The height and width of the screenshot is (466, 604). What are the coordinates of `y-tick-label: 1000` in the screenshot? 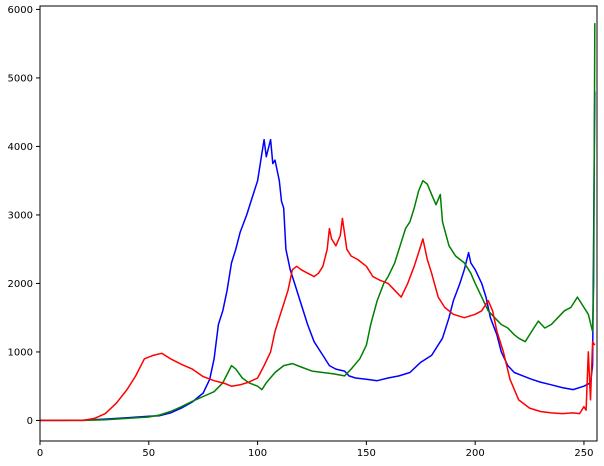 It's located at (20, 352).